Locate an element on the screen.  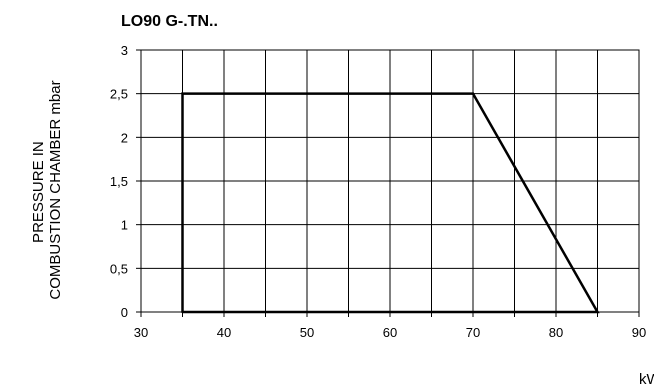
y-tick-label: 3 is located at coordinates (124, 50).